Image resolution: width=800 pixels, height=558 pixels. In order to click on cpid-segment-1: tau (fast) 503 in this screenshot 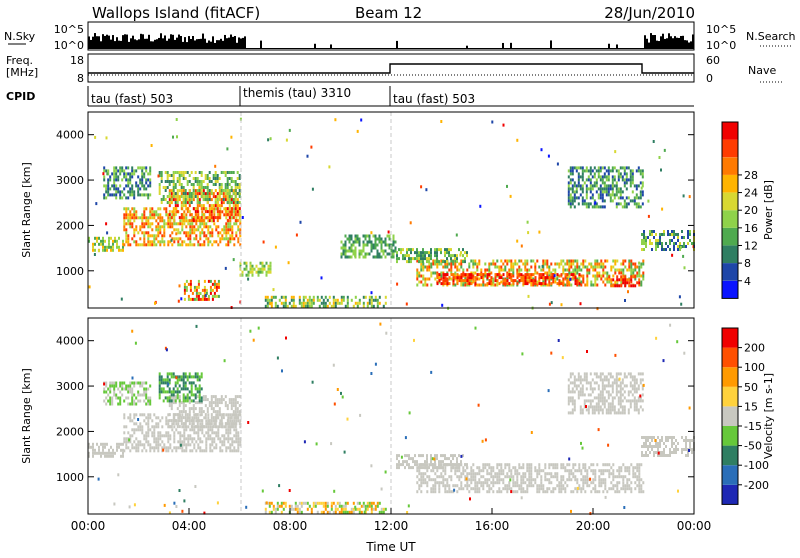, I will do `click(132, 99)`.